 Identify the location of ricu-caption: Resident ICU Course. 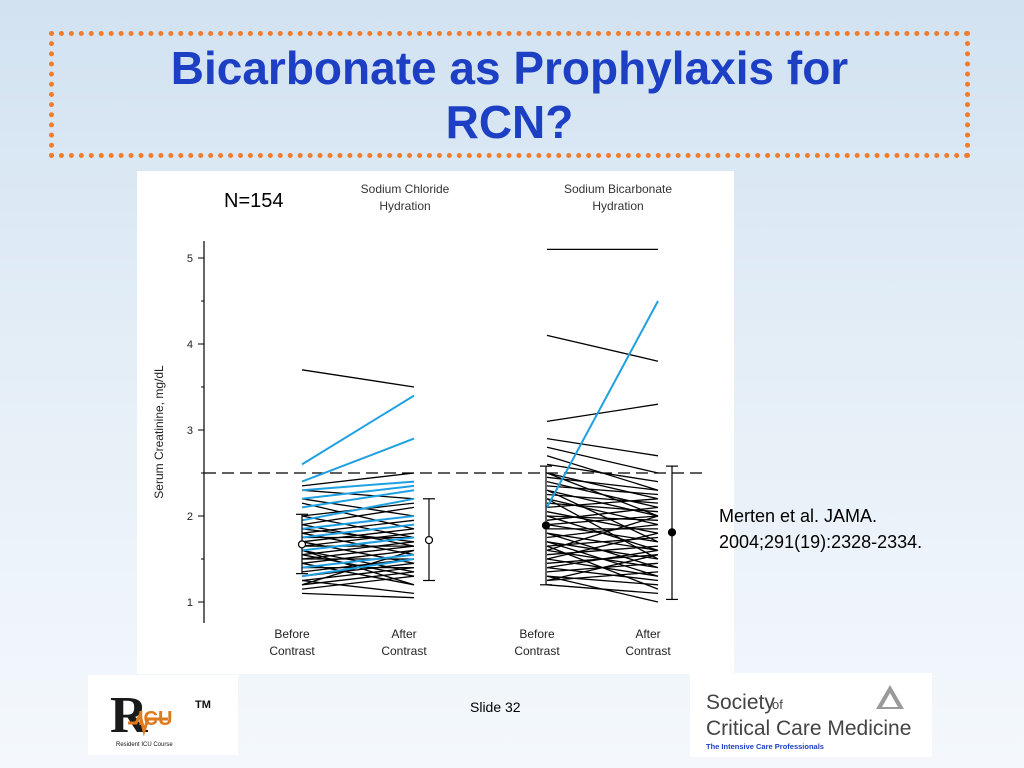
(144, 745).